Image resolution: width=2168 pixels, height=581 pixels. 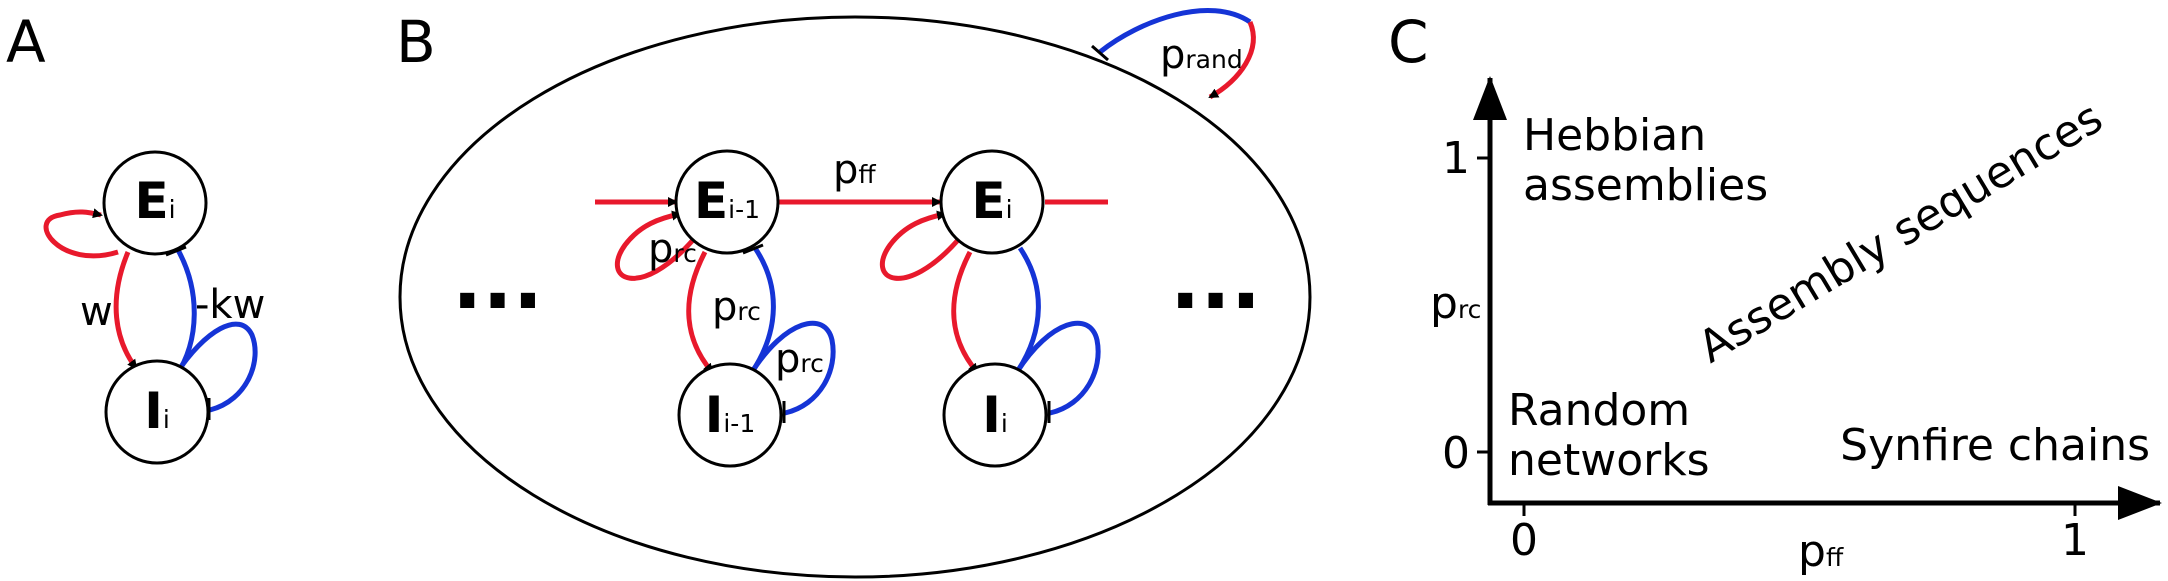 I want to click on a-i-node, so click(x=157, y=412).